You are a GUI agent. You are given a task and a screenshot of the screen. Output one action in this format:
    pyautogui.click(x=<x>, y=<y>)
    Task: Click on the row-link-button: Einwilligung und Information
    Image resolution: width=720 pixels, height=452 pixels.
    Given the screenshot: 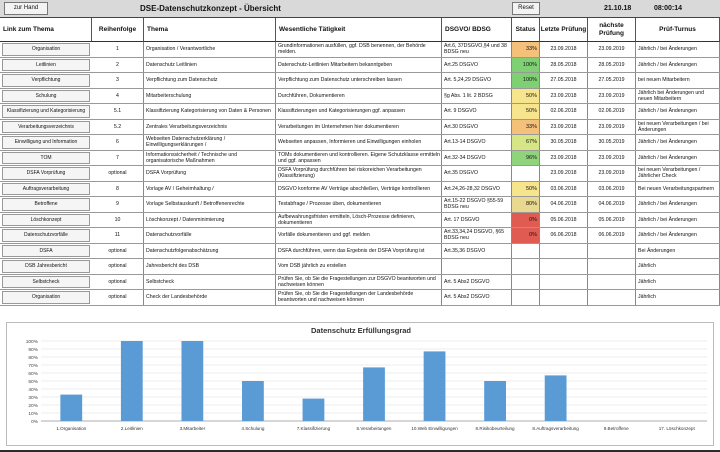 What is the action you would take?
    pyautogui.click(x=46, y=142)
    